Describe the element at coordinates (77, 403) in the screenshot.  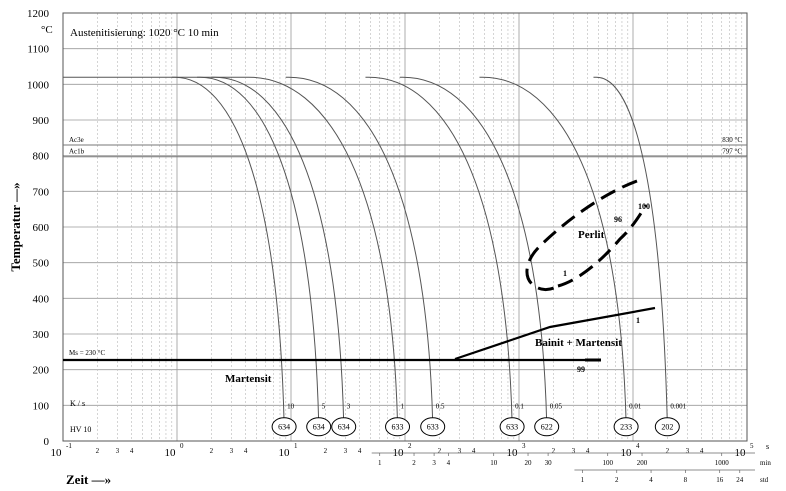
I see `rate-label: K / s` at that location.